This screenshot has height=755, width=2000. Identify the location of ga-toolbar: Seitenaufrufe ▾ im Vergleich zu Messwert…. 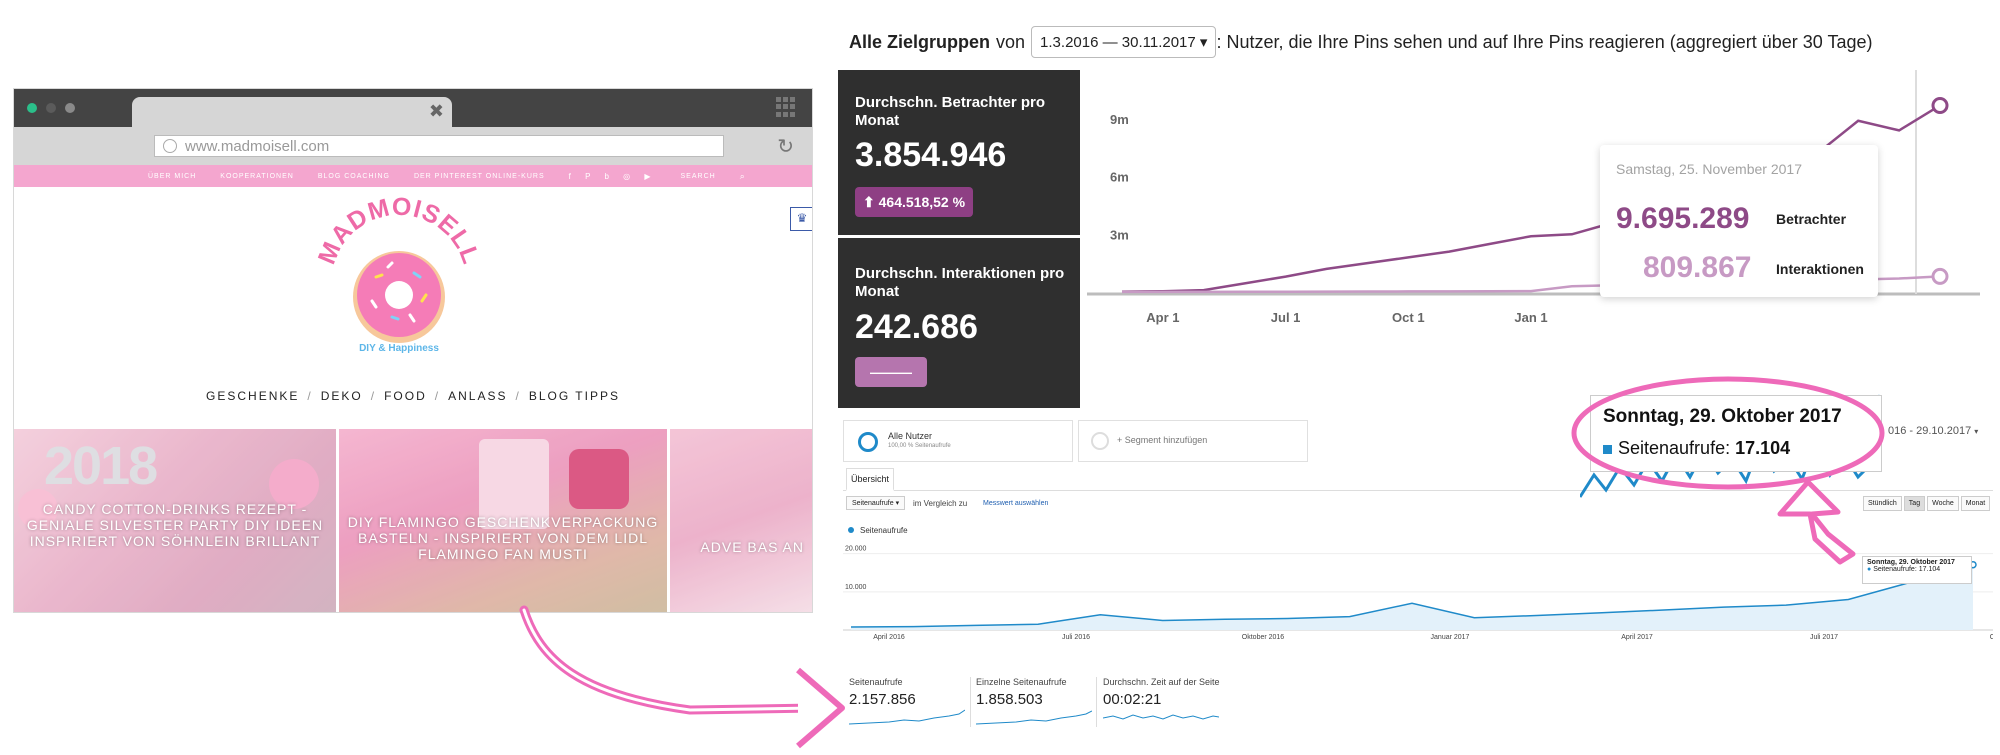
(1418, 505).